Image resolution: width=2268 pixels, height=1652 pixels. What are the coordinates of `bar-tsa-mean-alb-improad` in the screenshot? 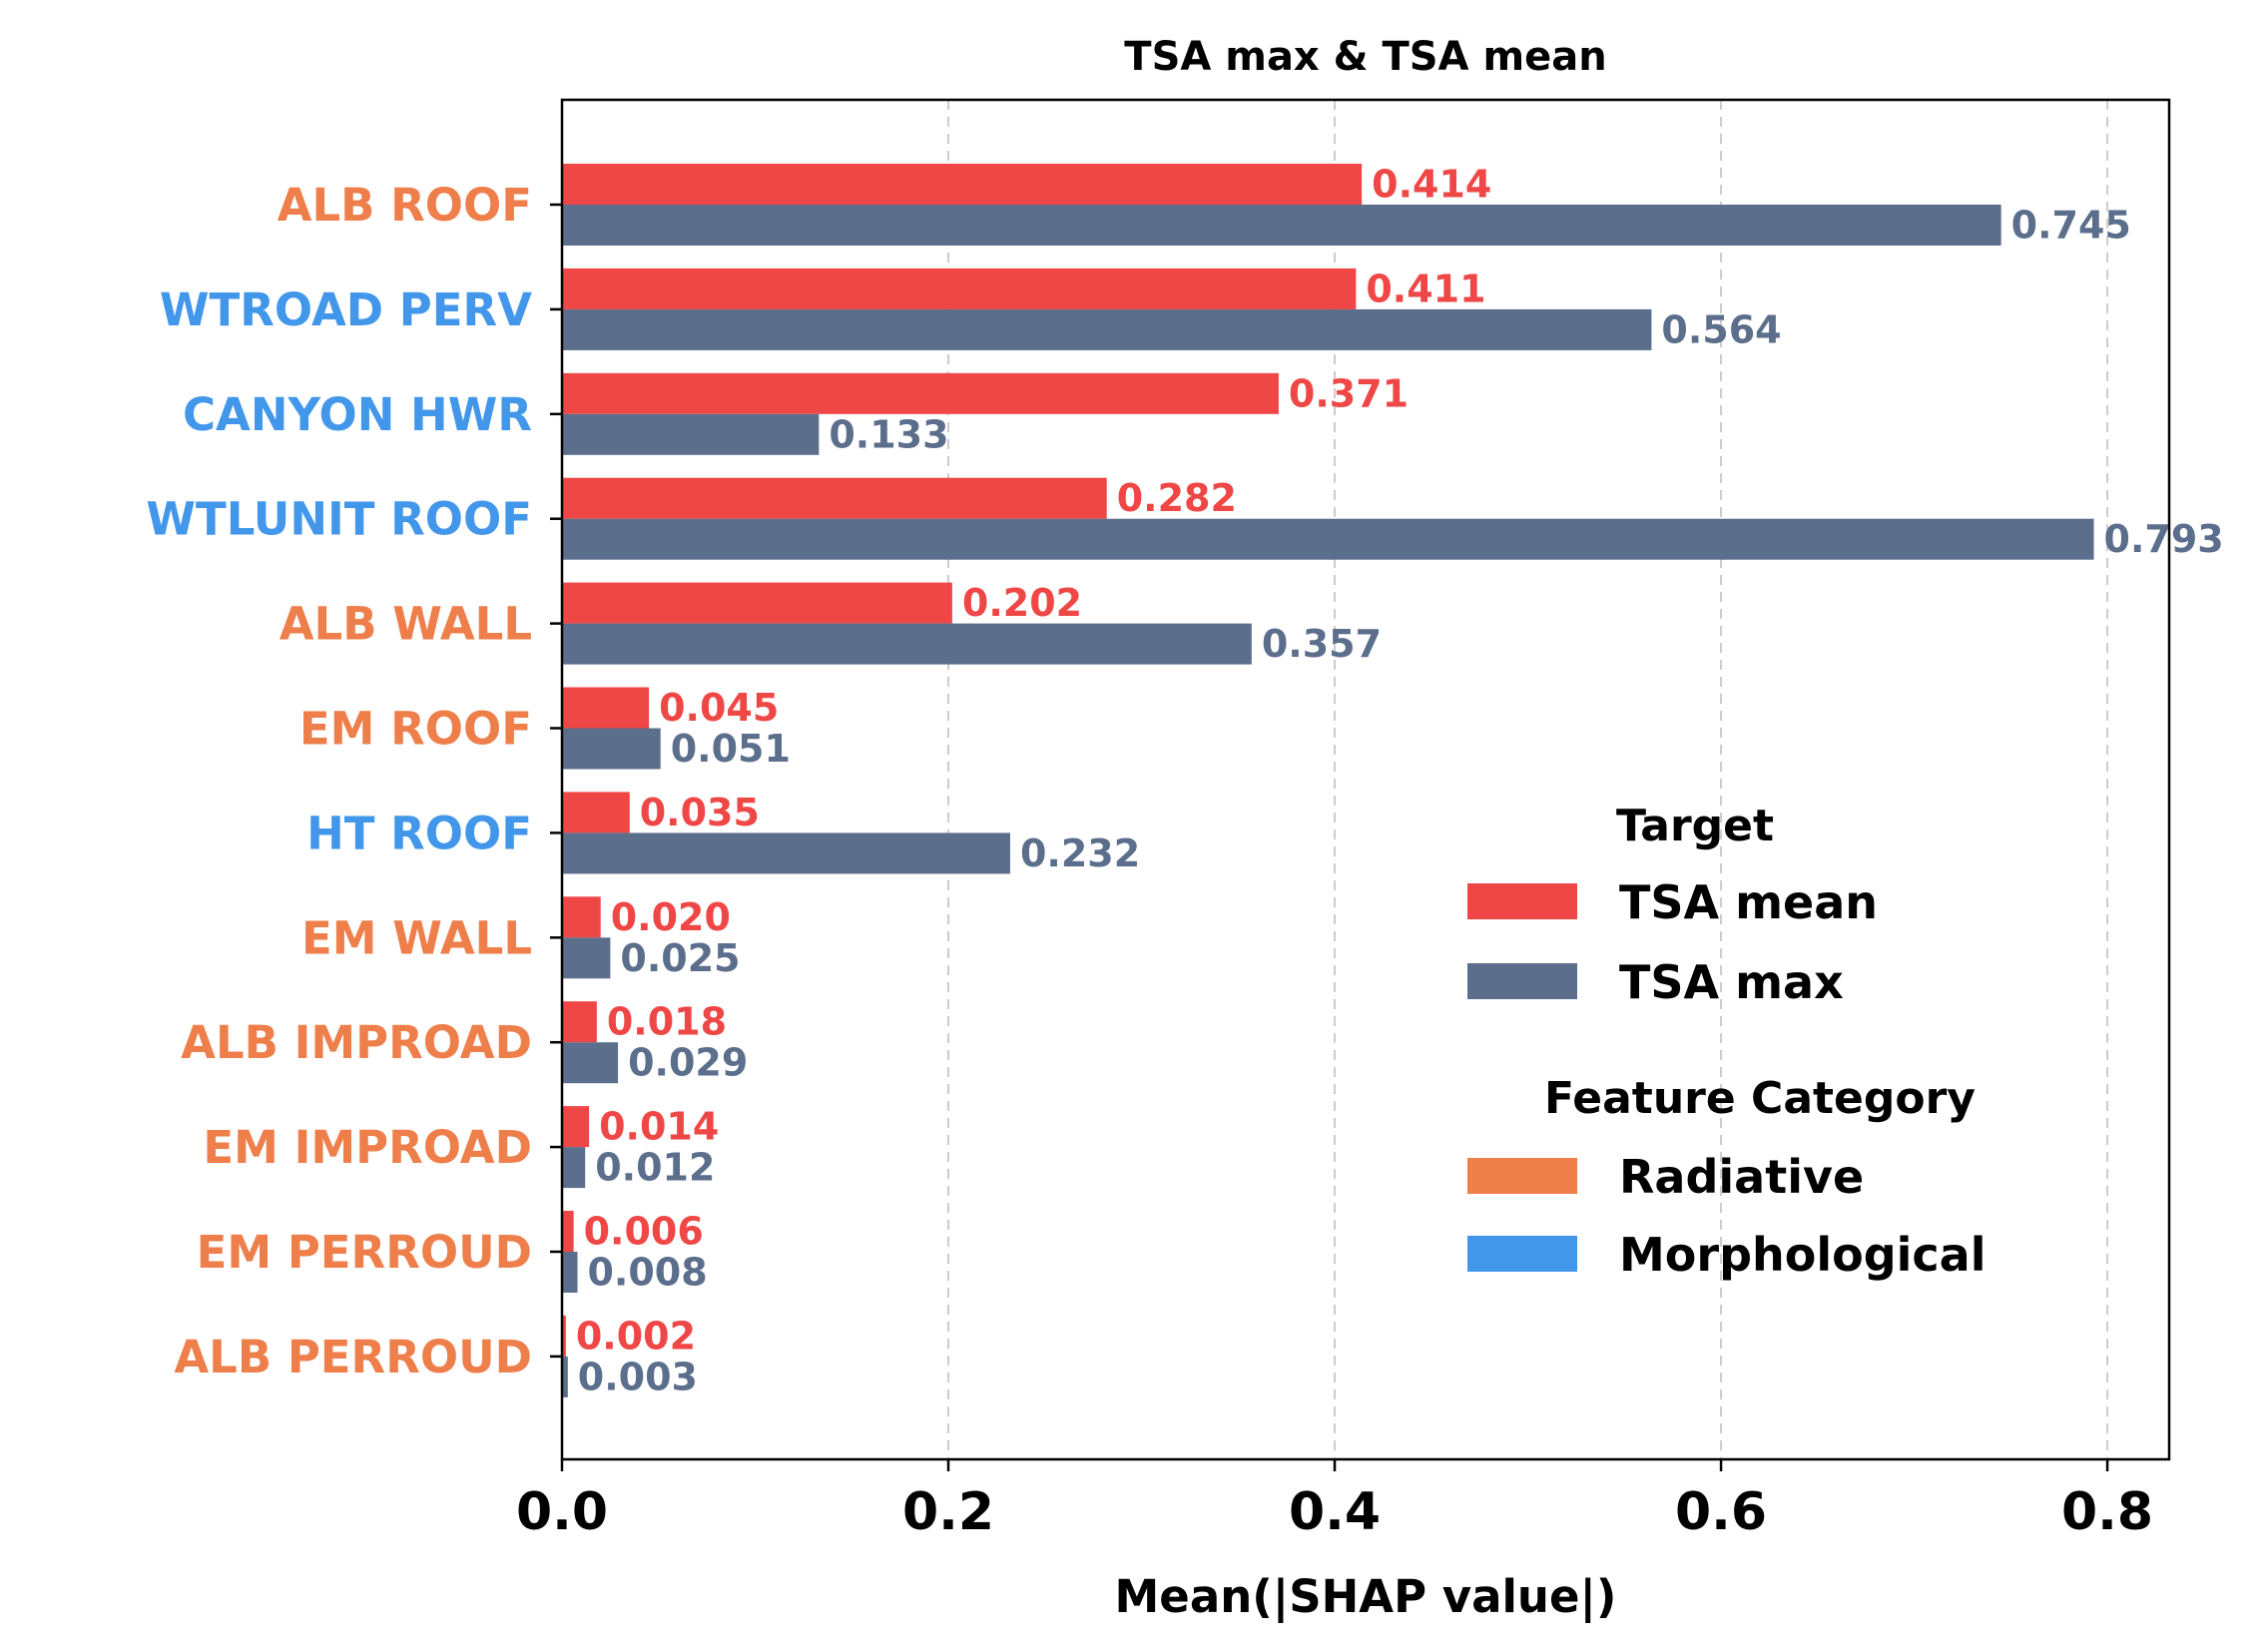 It's located at (579, 1022).